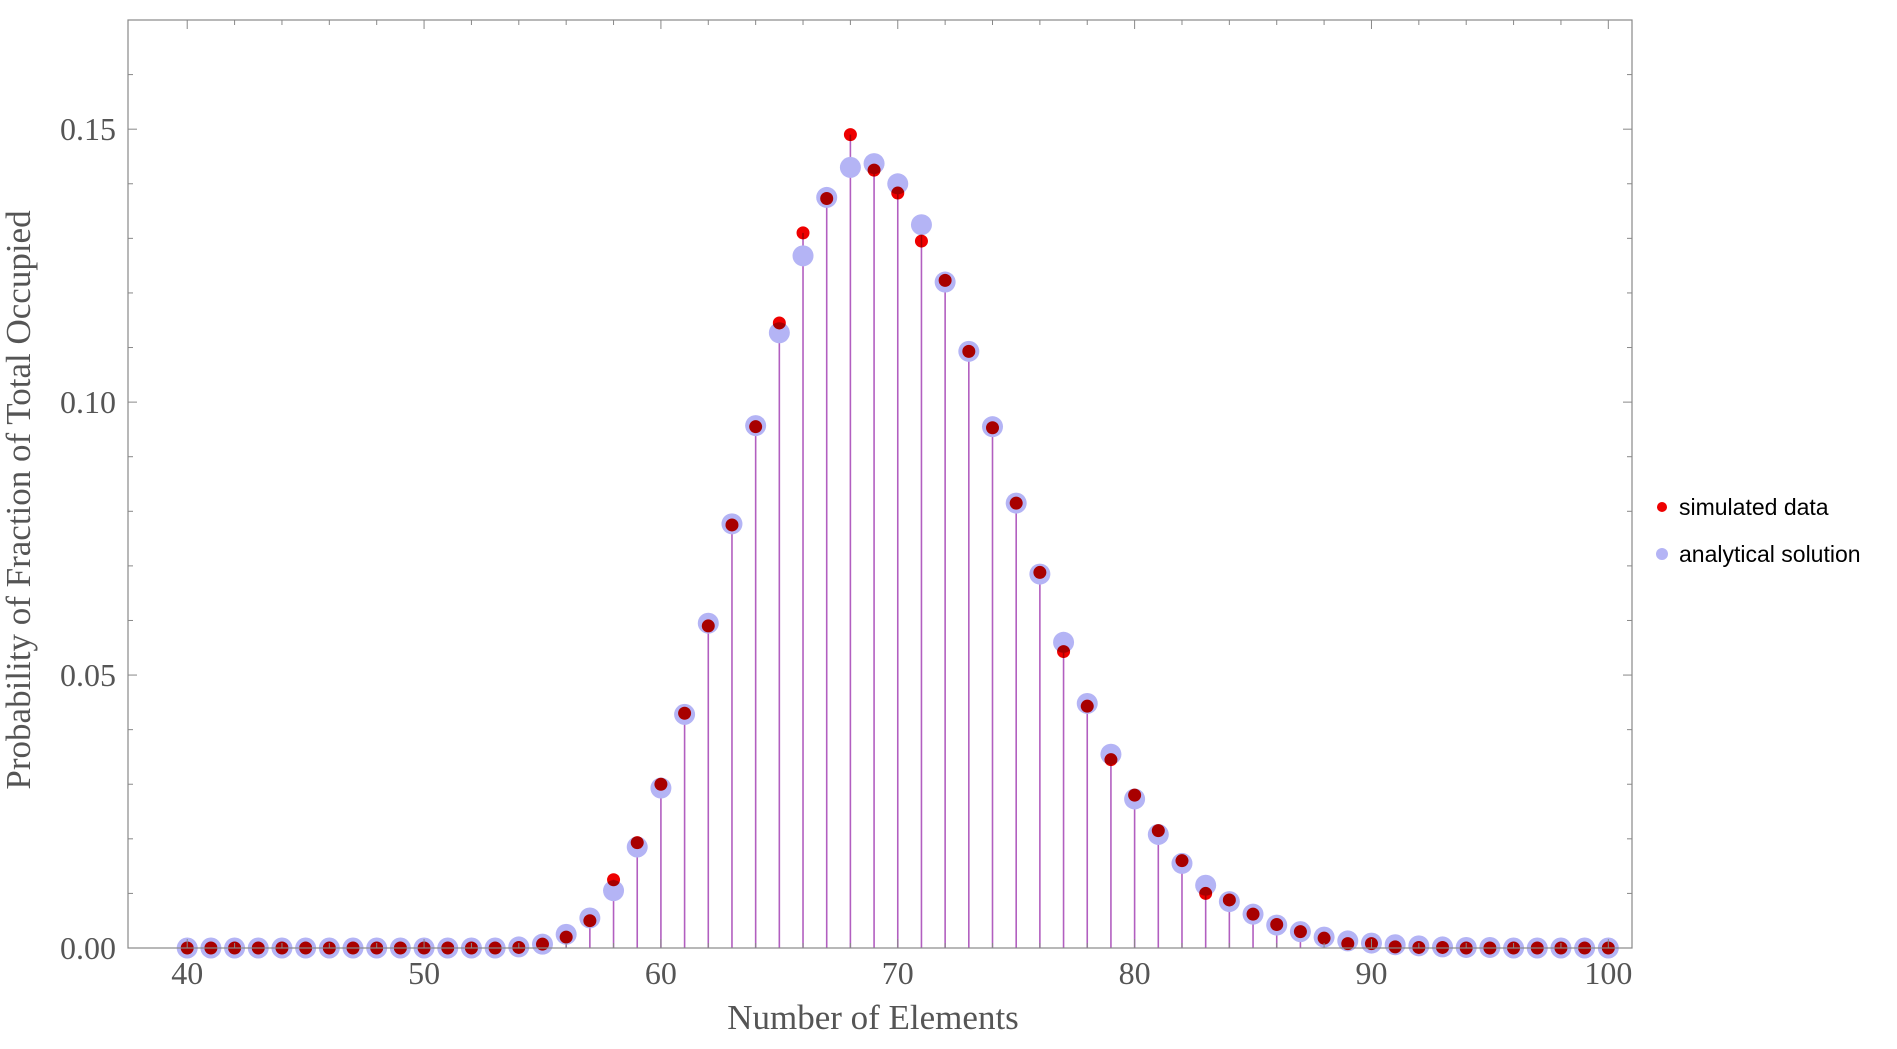  I want to click on x-tick-label: 70, so click(898, 973).